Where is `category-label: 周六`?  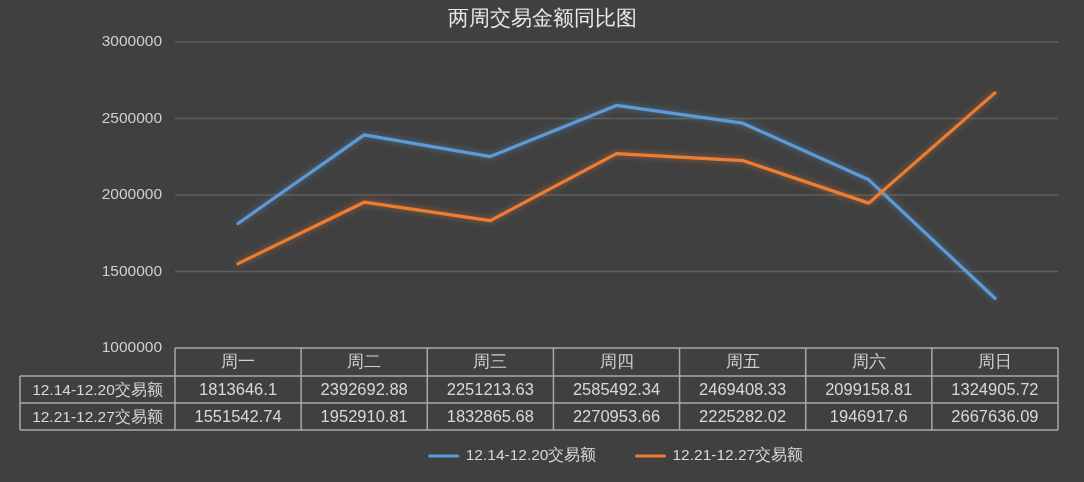 category-label: 周六 is located at coordinates (868, 361).